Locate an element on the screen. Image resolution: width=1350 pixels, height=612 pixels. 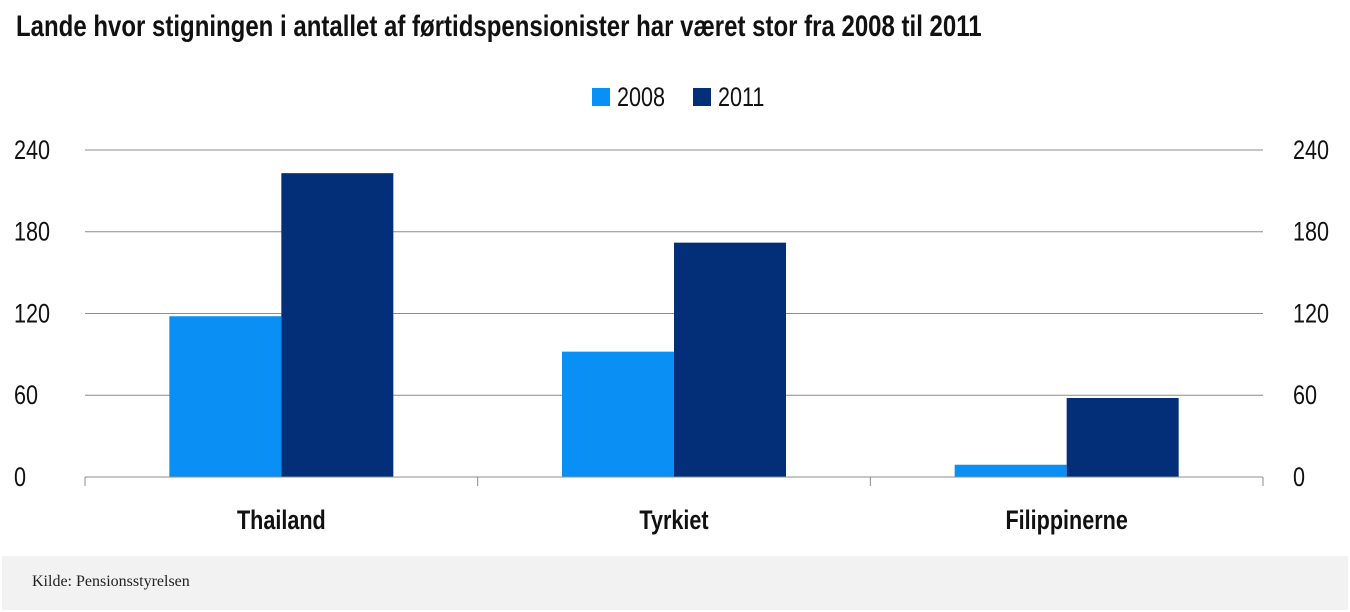
y-tick-label-right: 60 is located at coordinates (1305, 396).